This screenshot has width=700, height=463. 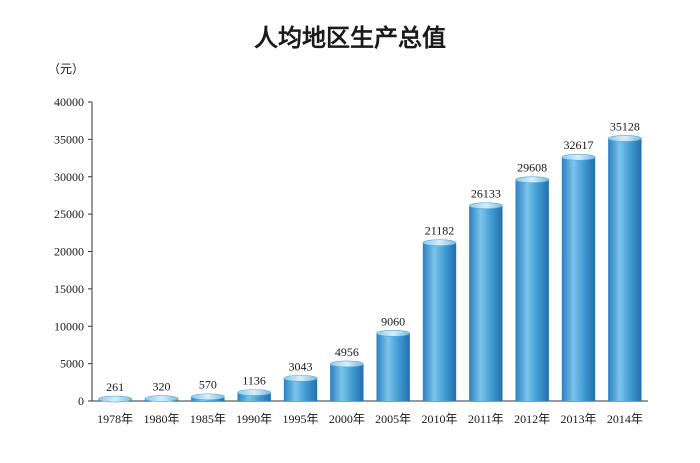 I want to click on x-tick-label: 2012年, so click(x=532, y=419).